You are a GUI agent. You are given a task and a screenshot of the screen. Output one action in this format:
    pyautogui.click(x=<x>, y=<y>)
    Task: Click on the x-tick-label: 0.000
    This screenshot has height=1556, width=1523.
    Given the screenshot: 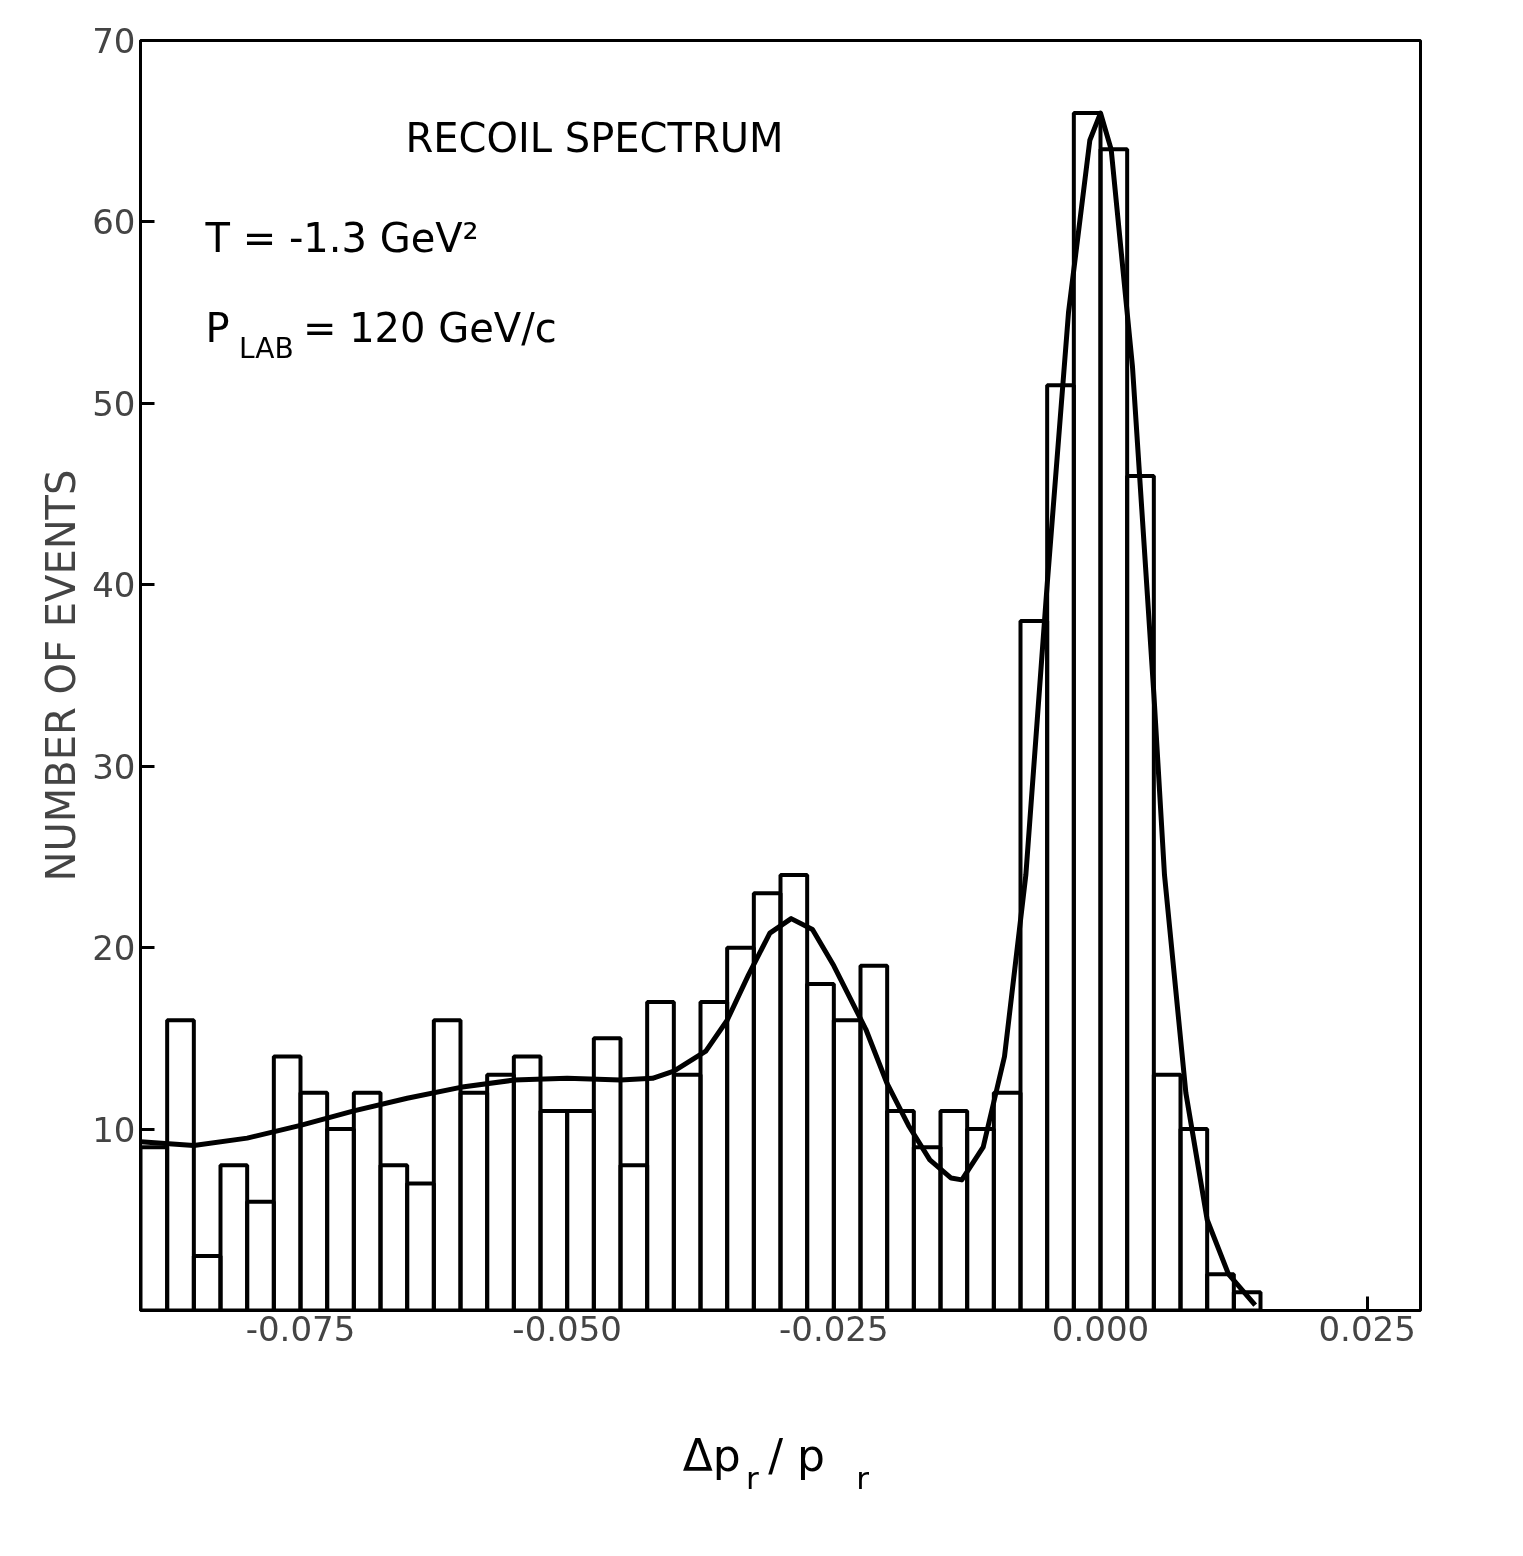 What is the action you would take?
    pyautogui.click(x=1100, y=1328)
    